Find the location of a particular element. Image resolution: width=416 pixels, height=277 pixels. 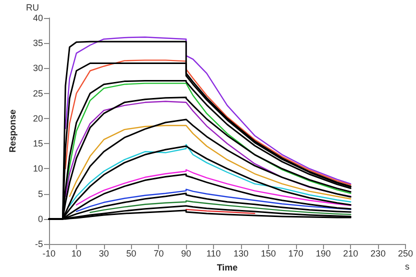

x-tick-label: 70 is located at coordinates (159, 253).